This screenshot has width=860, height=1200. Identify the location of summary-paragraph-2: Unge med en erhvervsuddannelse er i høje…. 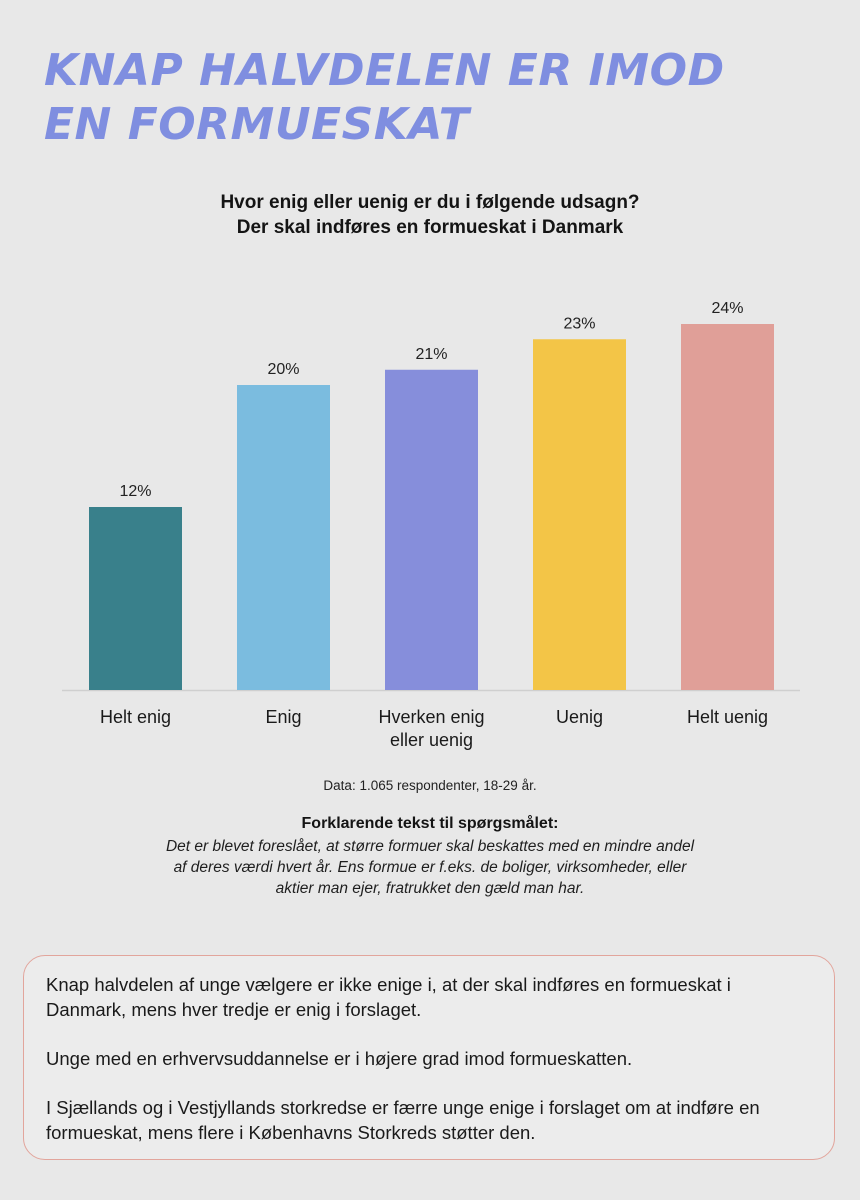
(339, 1058).